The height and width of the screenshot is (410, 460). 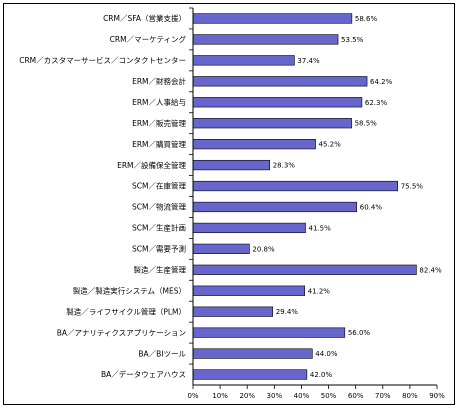 I want to click on value-label: 41.5%, so click(x=320, y=228).